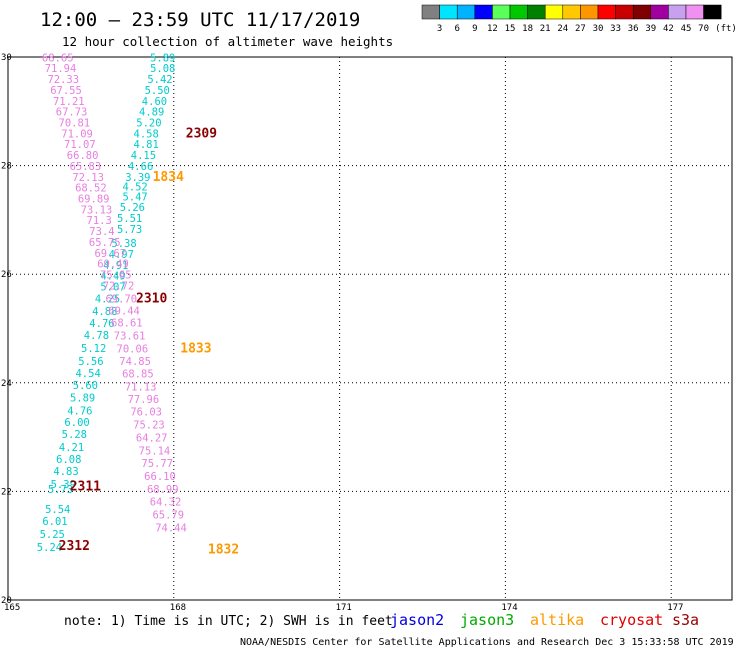 The image size is (740, 650). I want to click on colorbar-label: 70, so click(703, 29).